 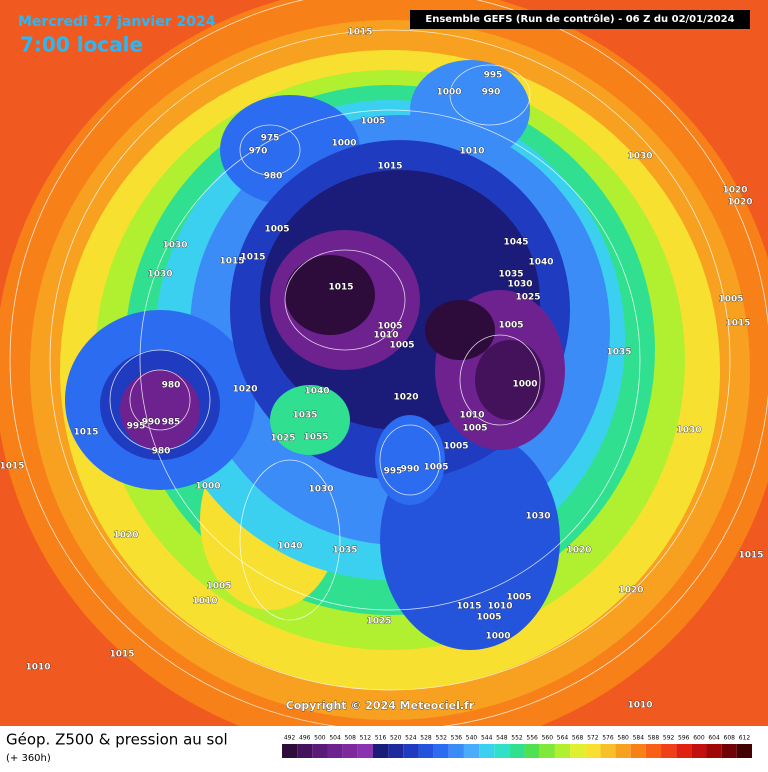 What do you see at coordinates (487, 738) in the screenshot?
I see `colorbar-label: 544` at bounding box center [487, 738].